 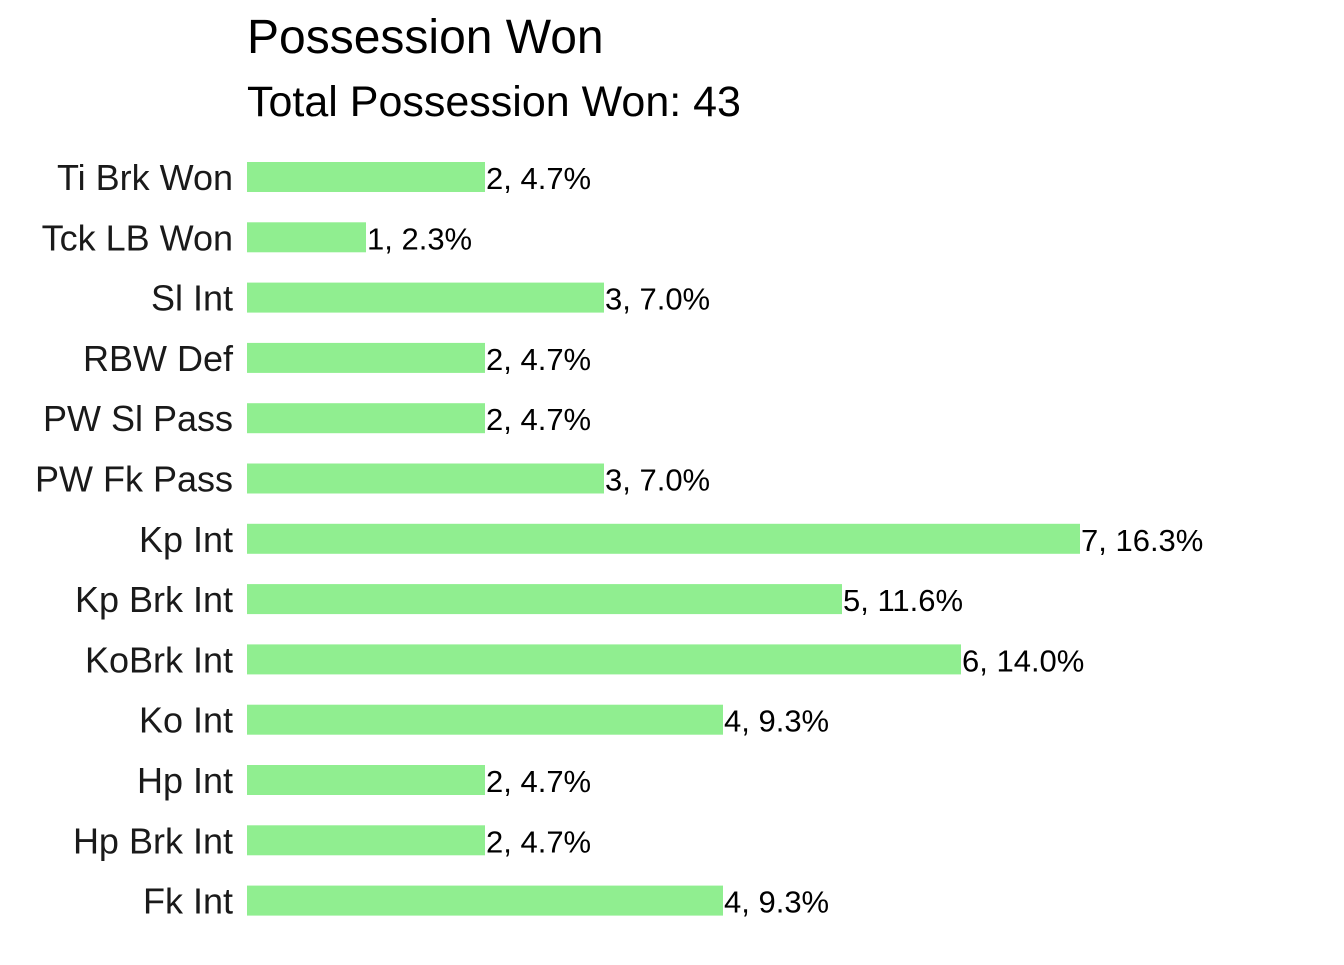 I want to click on category-label-10: Hp Int, so click(x=185, y=780).